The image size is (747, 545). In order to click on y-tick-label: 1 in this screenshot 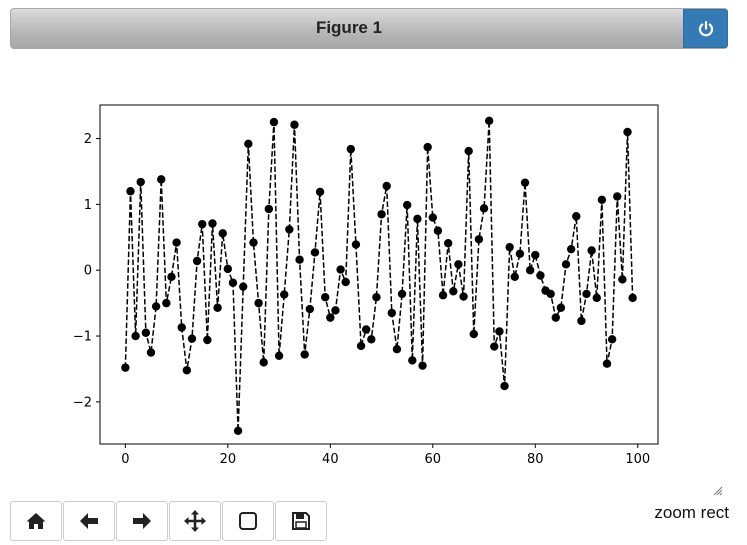, I will do `click(88, 205)`.